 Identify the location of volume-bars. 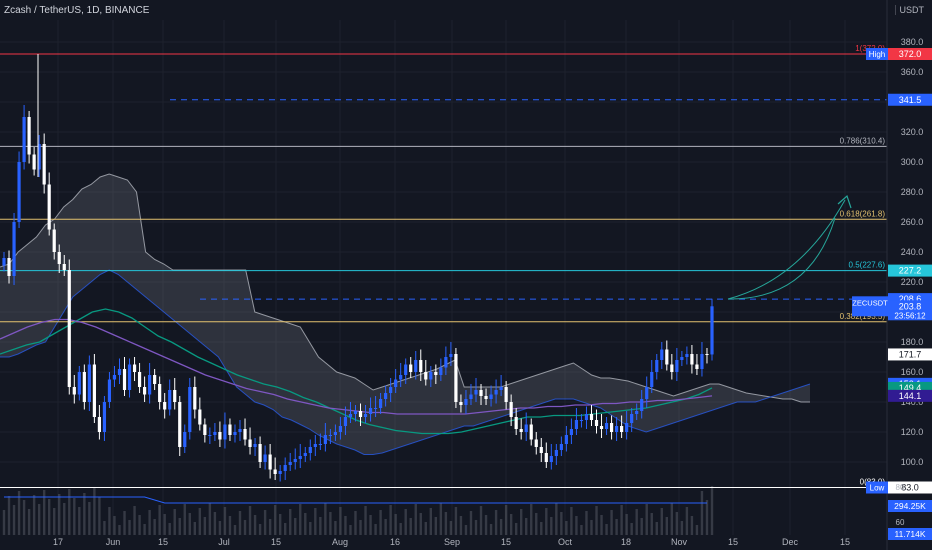
(358, 510).